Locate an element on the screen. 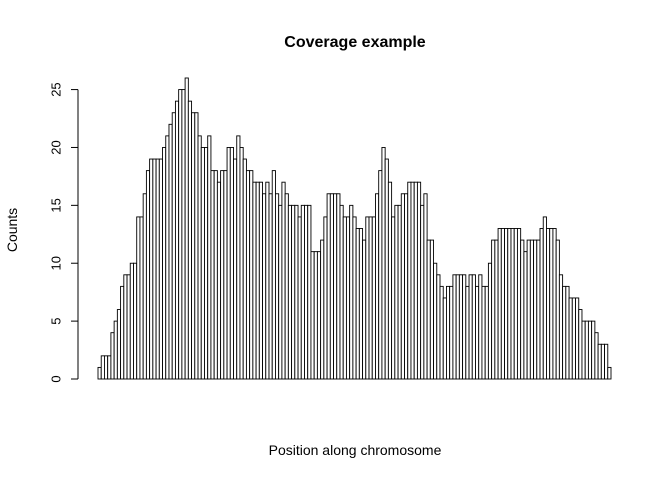 The width and height of the screenshot is (672, 480). y-tick-label: 15 is located at coordinates (56, 205).